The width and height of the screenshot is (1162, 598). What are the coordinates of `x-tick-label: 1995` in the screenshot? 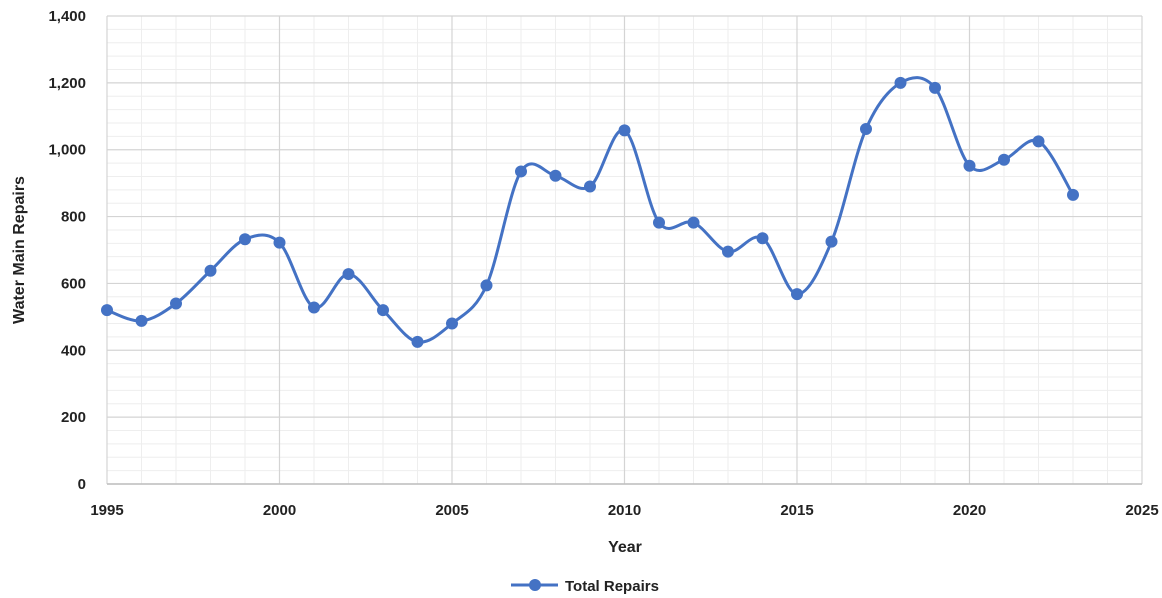 It's located at (106, 510).